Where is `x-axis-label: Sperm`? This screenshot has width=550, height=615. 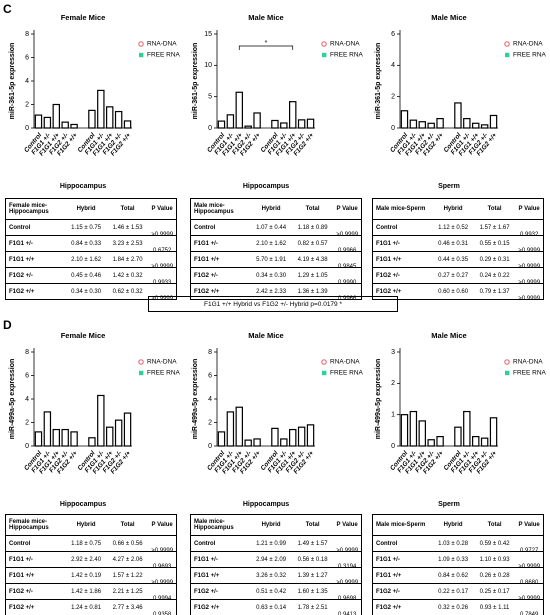 x-axis-label: Sperm is located at coordinates (449, 186).